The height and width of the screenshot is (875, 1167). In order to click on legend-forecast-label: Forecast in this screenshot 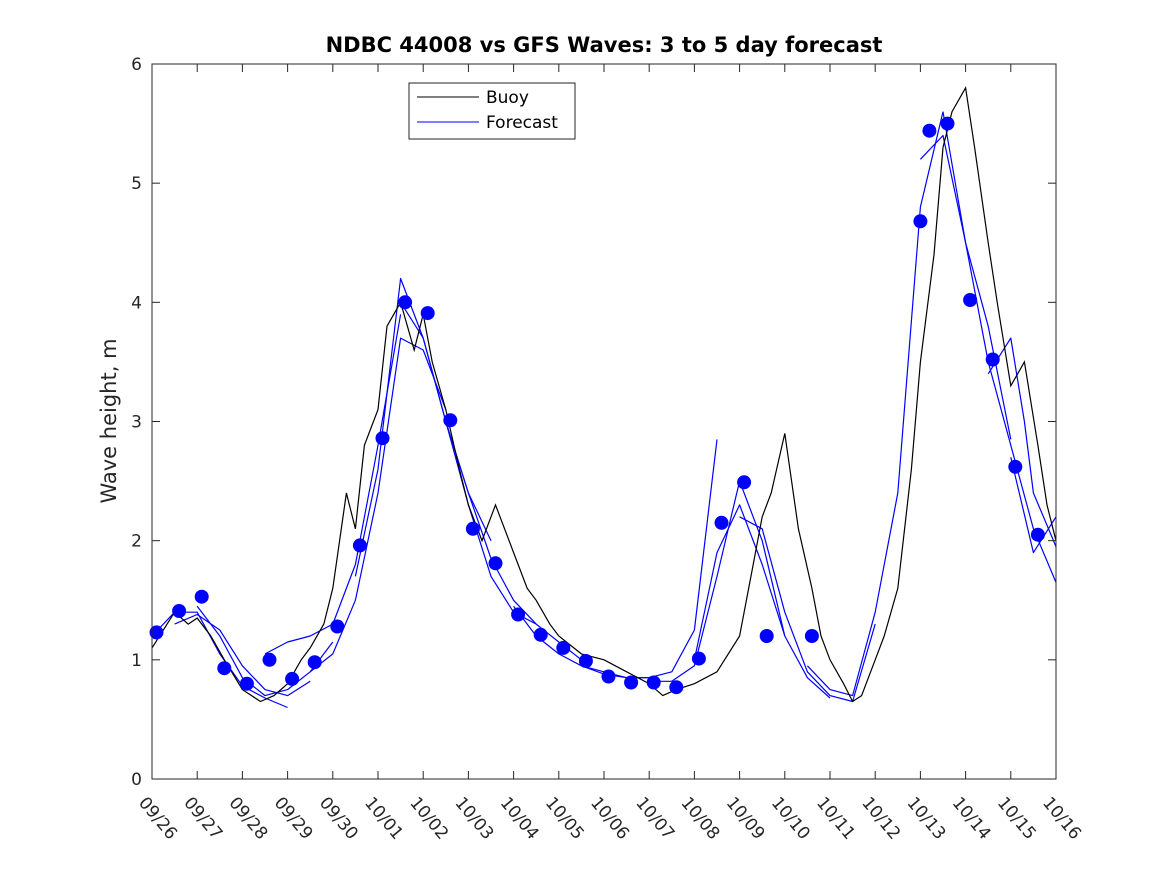, I will do `click(522, 123)`.